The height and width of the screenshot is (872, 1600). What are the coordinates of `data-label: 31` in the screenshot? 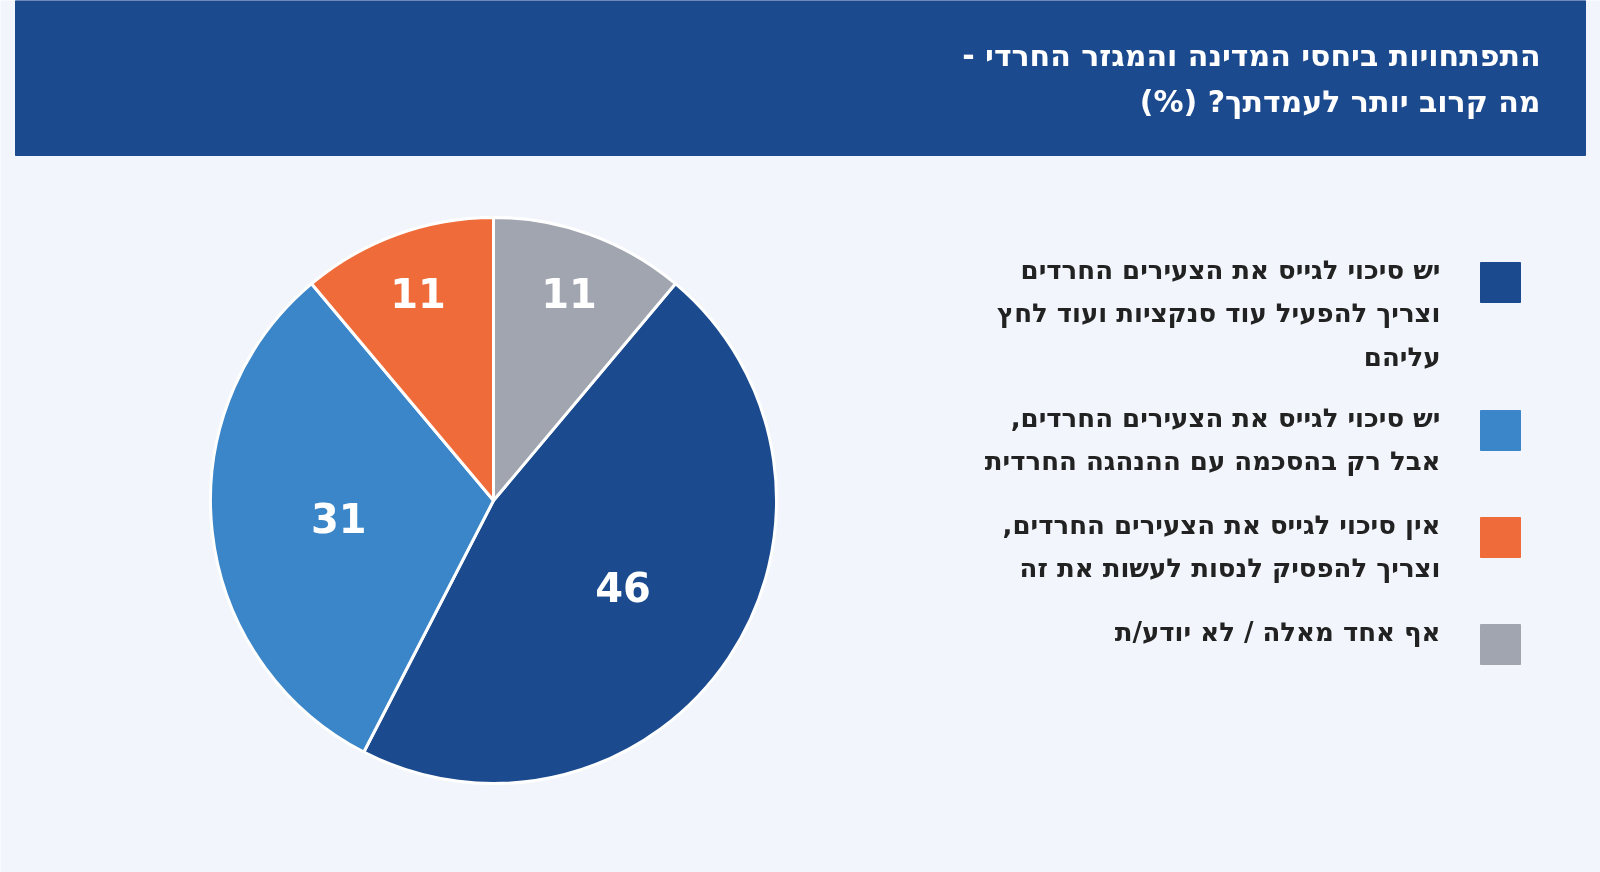 It's located at (338, 518).